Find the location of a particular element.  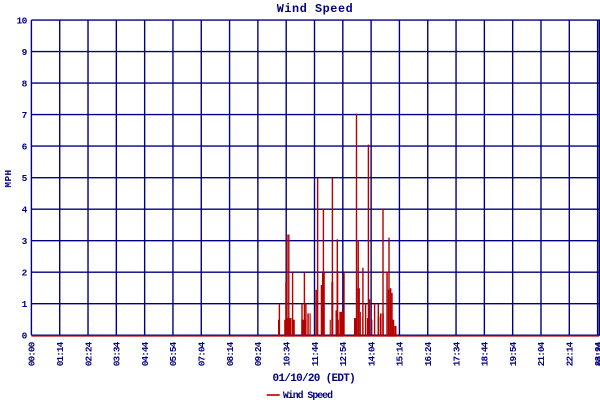

svg-text: 10:34 is located at coordinates (286, 353).